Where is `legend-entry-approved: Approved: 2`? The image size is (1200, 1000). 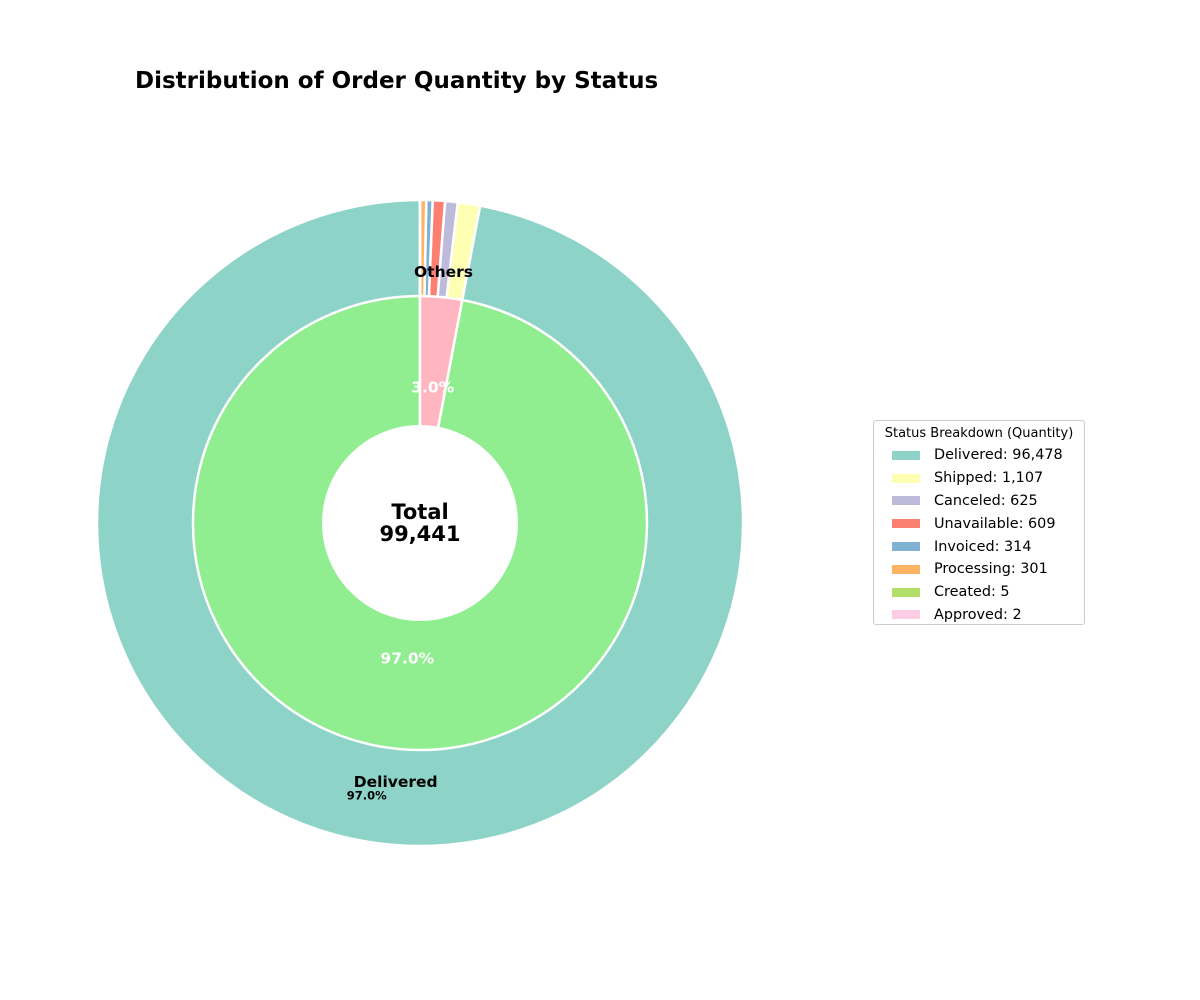
legend-entry-approved: Approved: 2 is located at coordinates (979, 615).